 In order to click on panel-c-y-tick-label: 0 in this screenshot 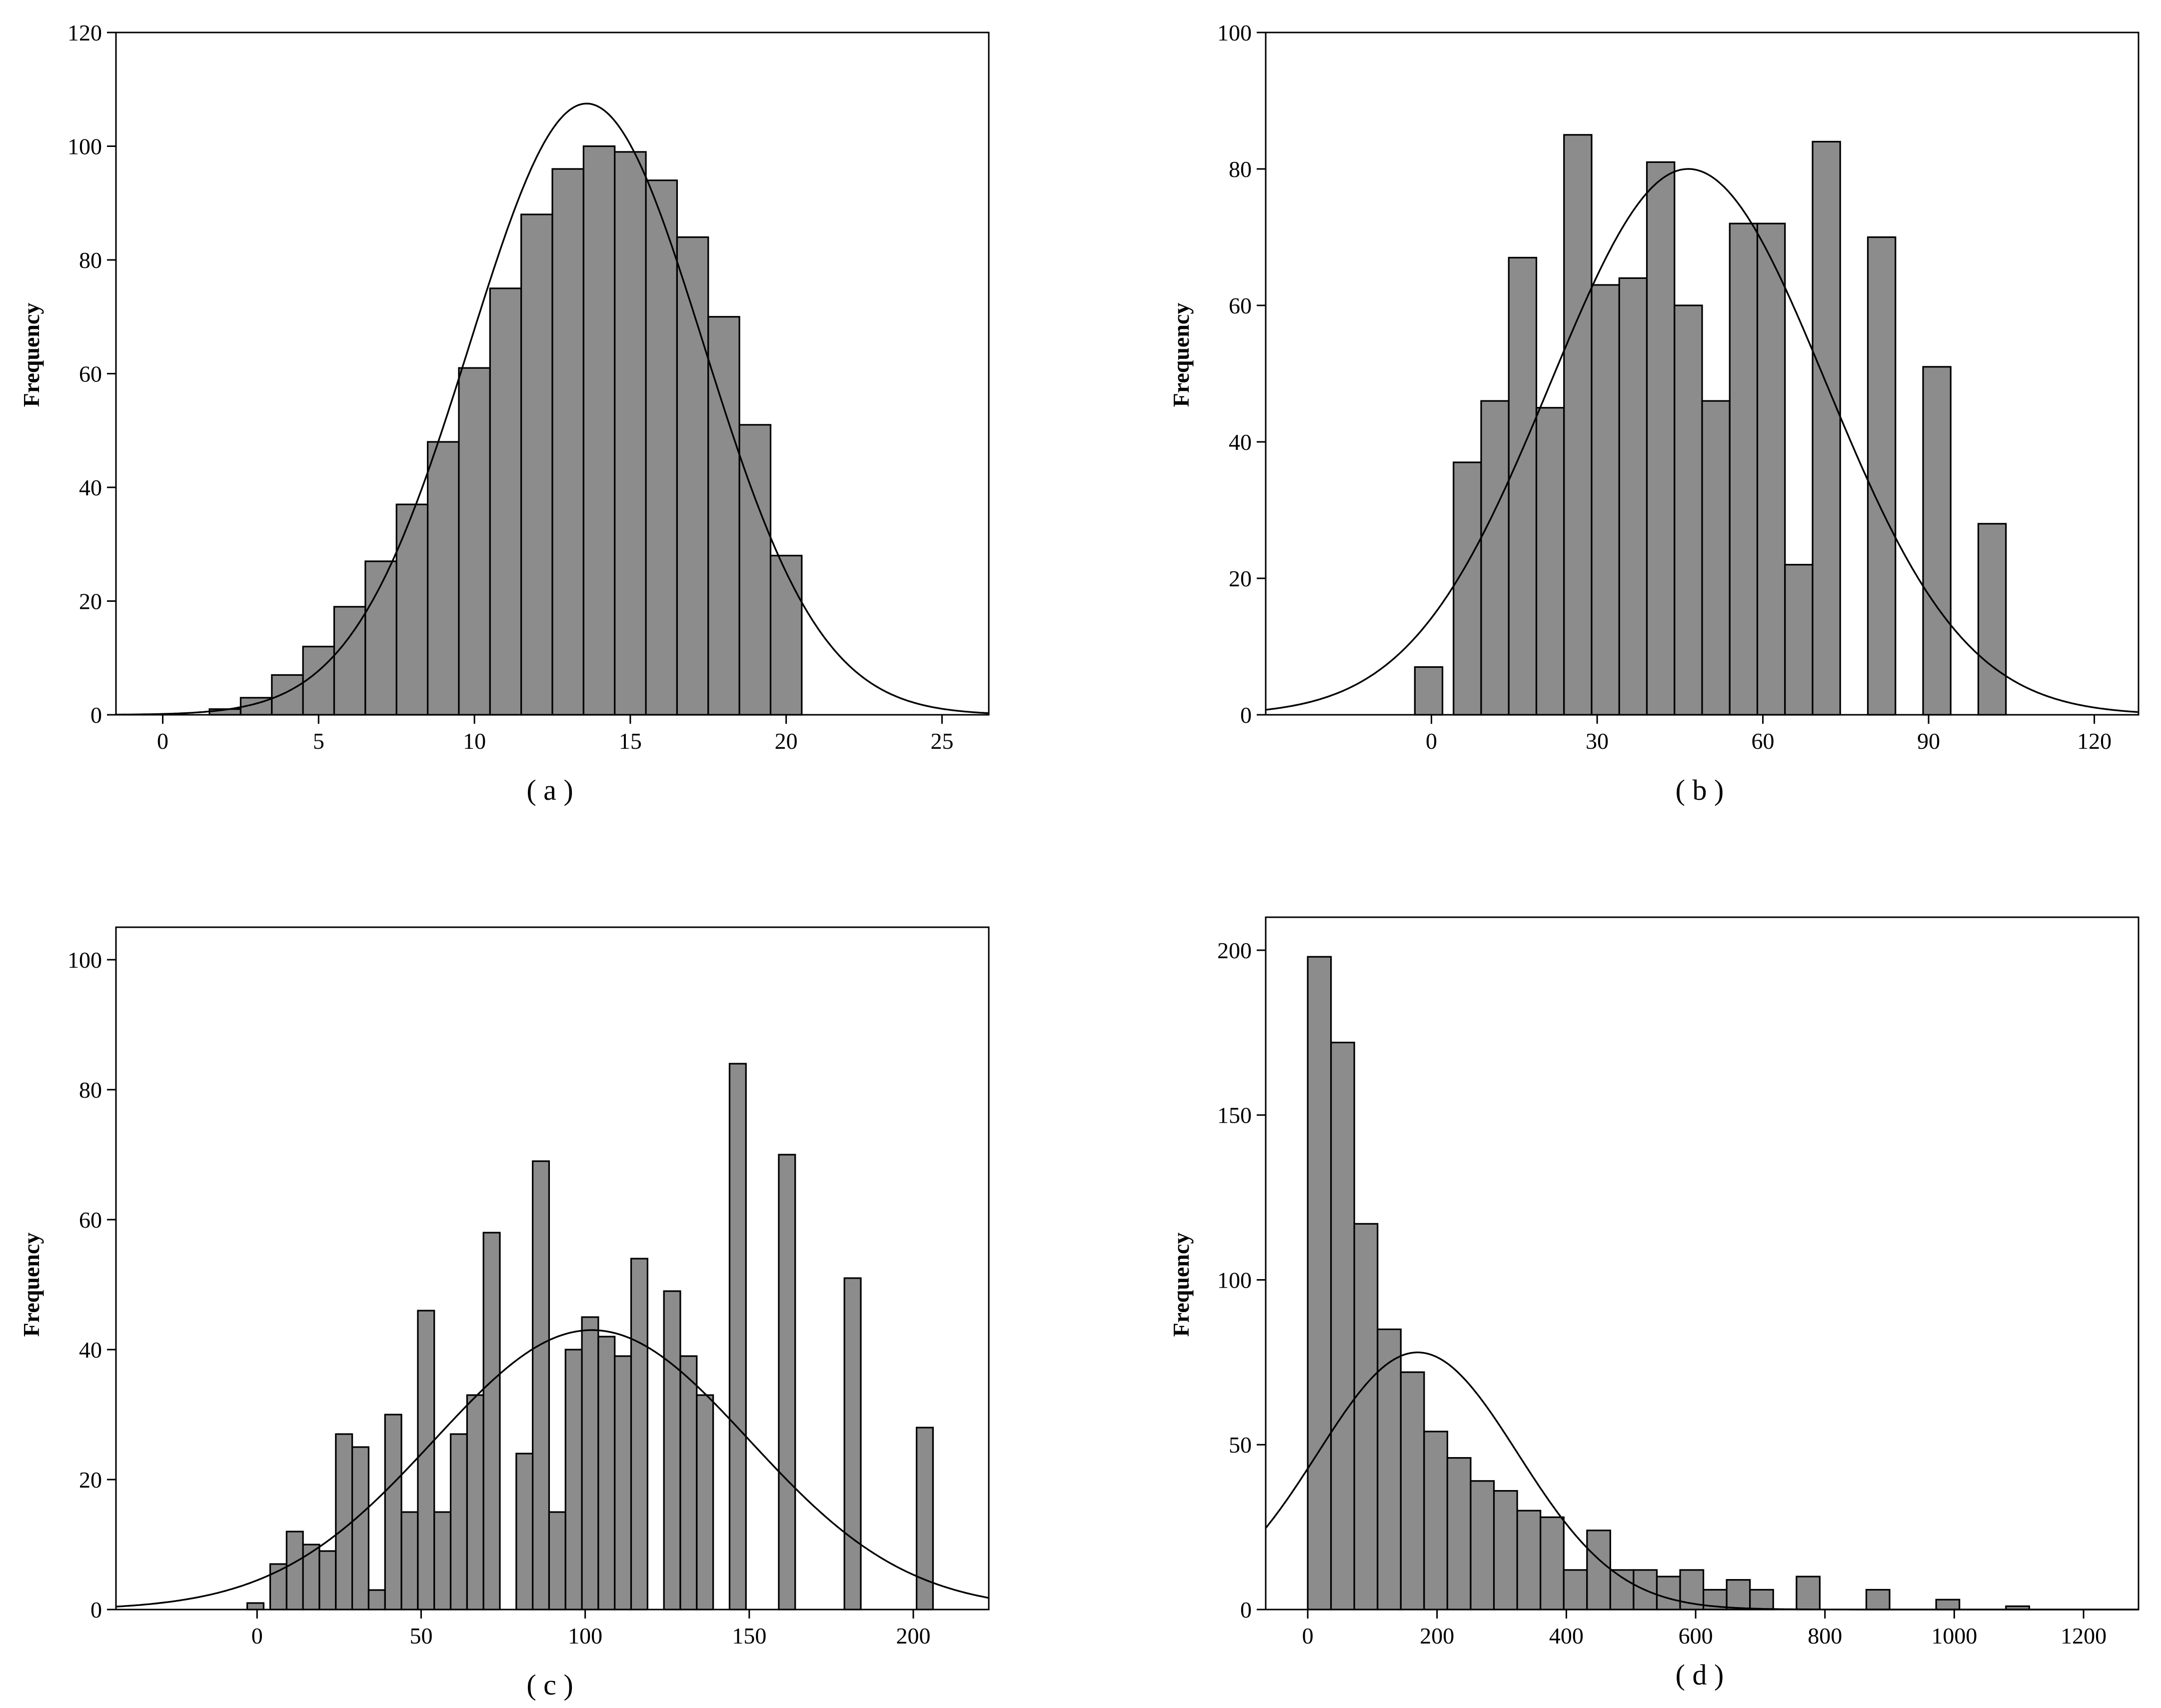, I will do `click(96, 1610)`.